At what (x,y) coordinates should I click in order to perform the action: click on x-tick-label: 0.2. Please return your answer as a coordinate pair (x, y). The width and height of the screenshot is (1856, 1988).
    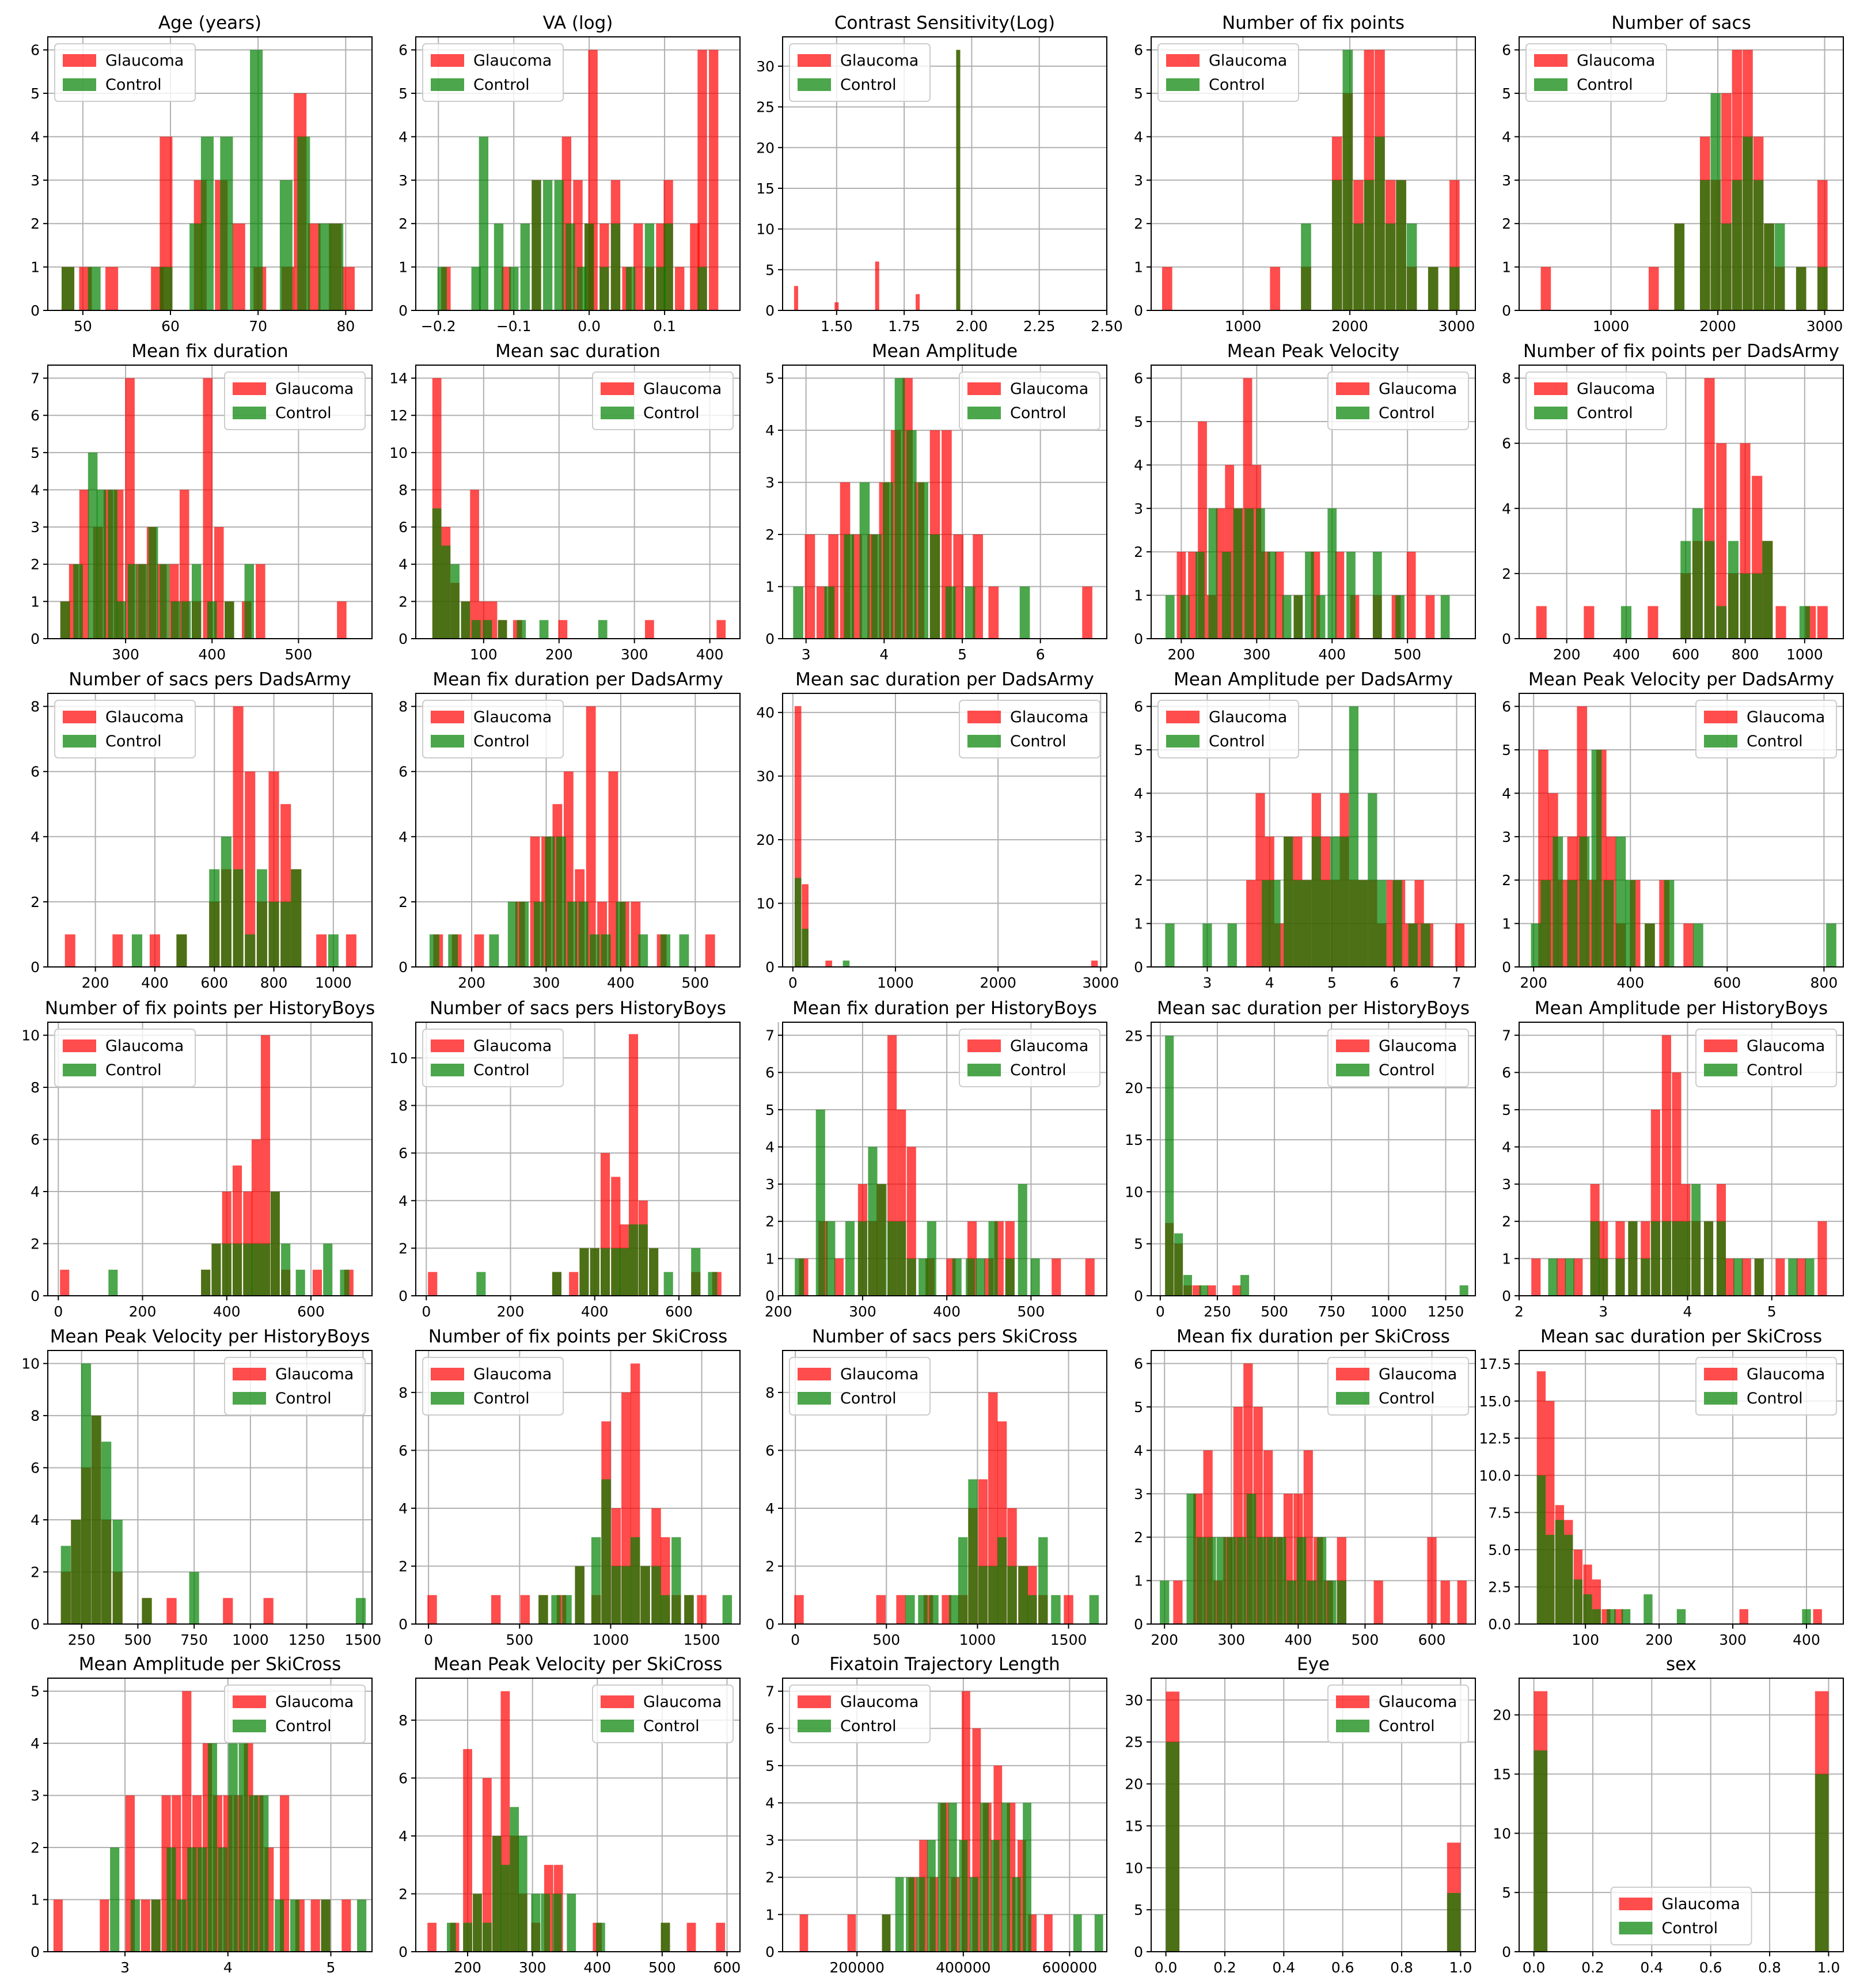
    Looking at the image, I should click on (1224, 1967).